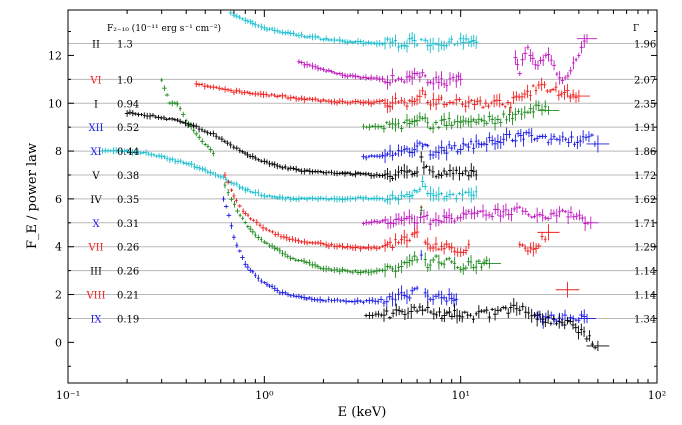  Describe the element at coordinates (32, 196) in the screenshot. I see `y-axis-title: F_E / power law` at that location.